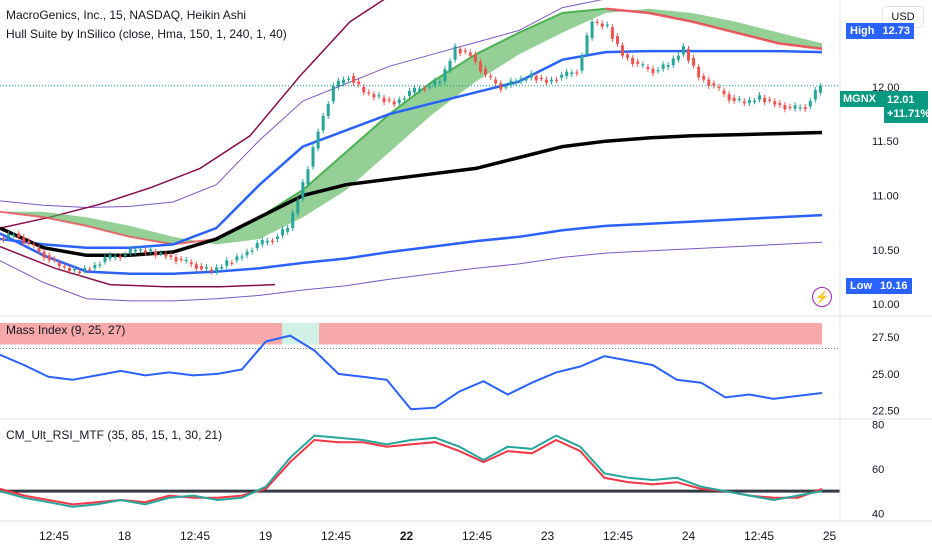 This screenshot has height=550, width=932. What do you see at coordinates (411, 271) in the screenshot?
I see `outer-band-lower-line` at bounding box center [411, 271].